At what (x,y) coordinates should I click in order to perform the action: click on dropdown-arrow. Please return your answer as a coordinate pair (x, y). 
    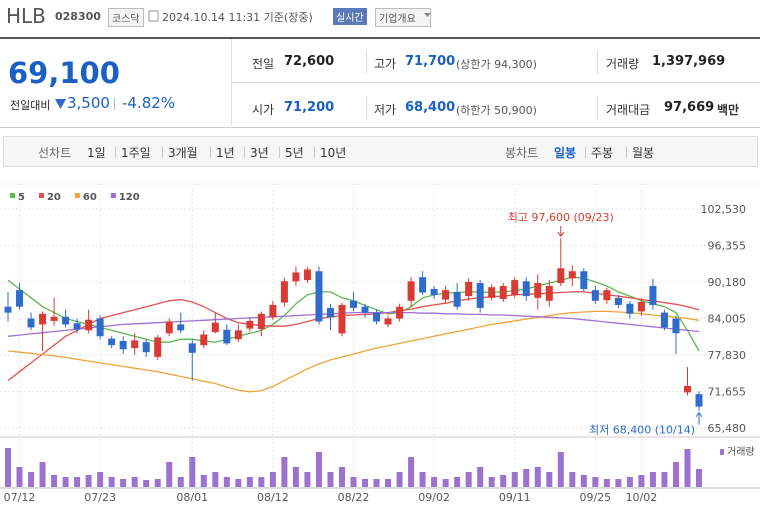
    Looking at the image, I should click on (427, 15).